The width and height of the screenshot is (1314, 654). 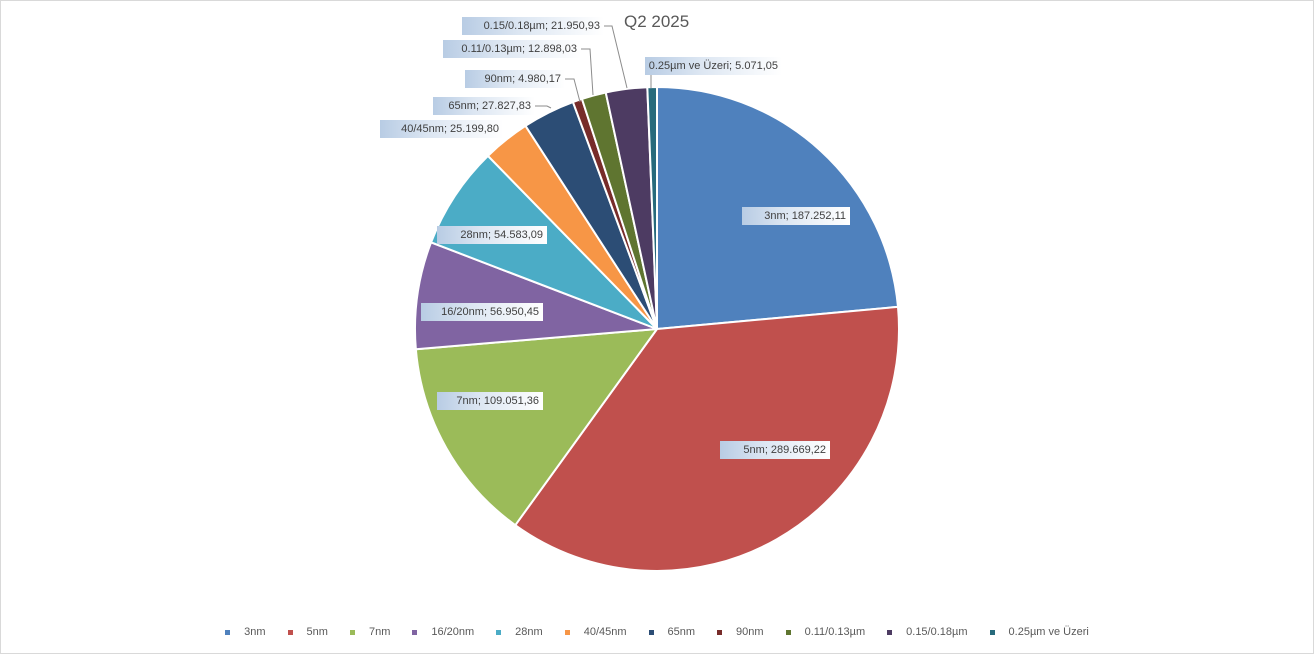 I want to click on legend-item: 28nm, so click(x=519, y=632).